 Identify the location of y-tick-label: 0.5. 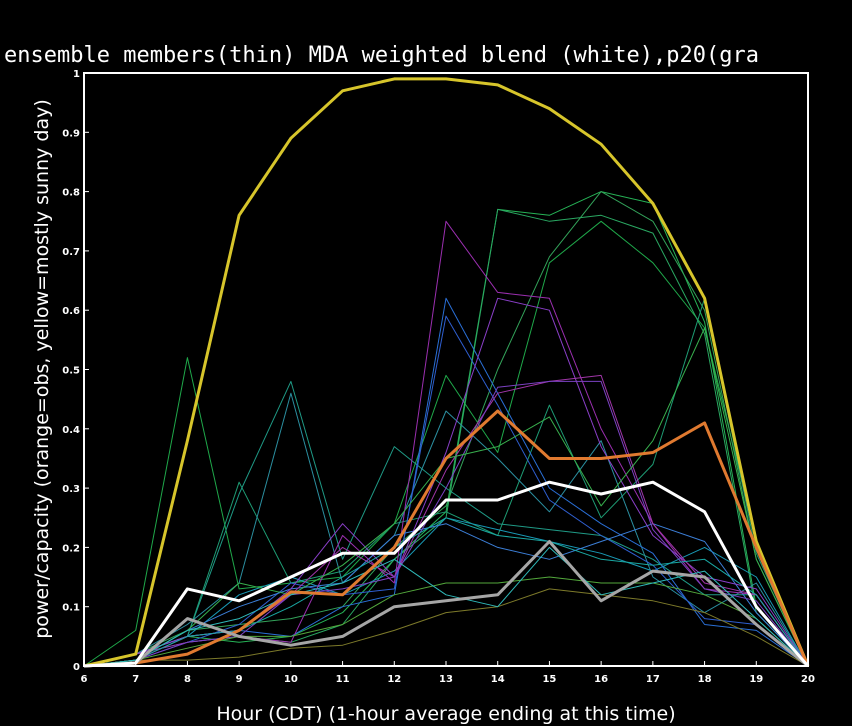
(71, 371).